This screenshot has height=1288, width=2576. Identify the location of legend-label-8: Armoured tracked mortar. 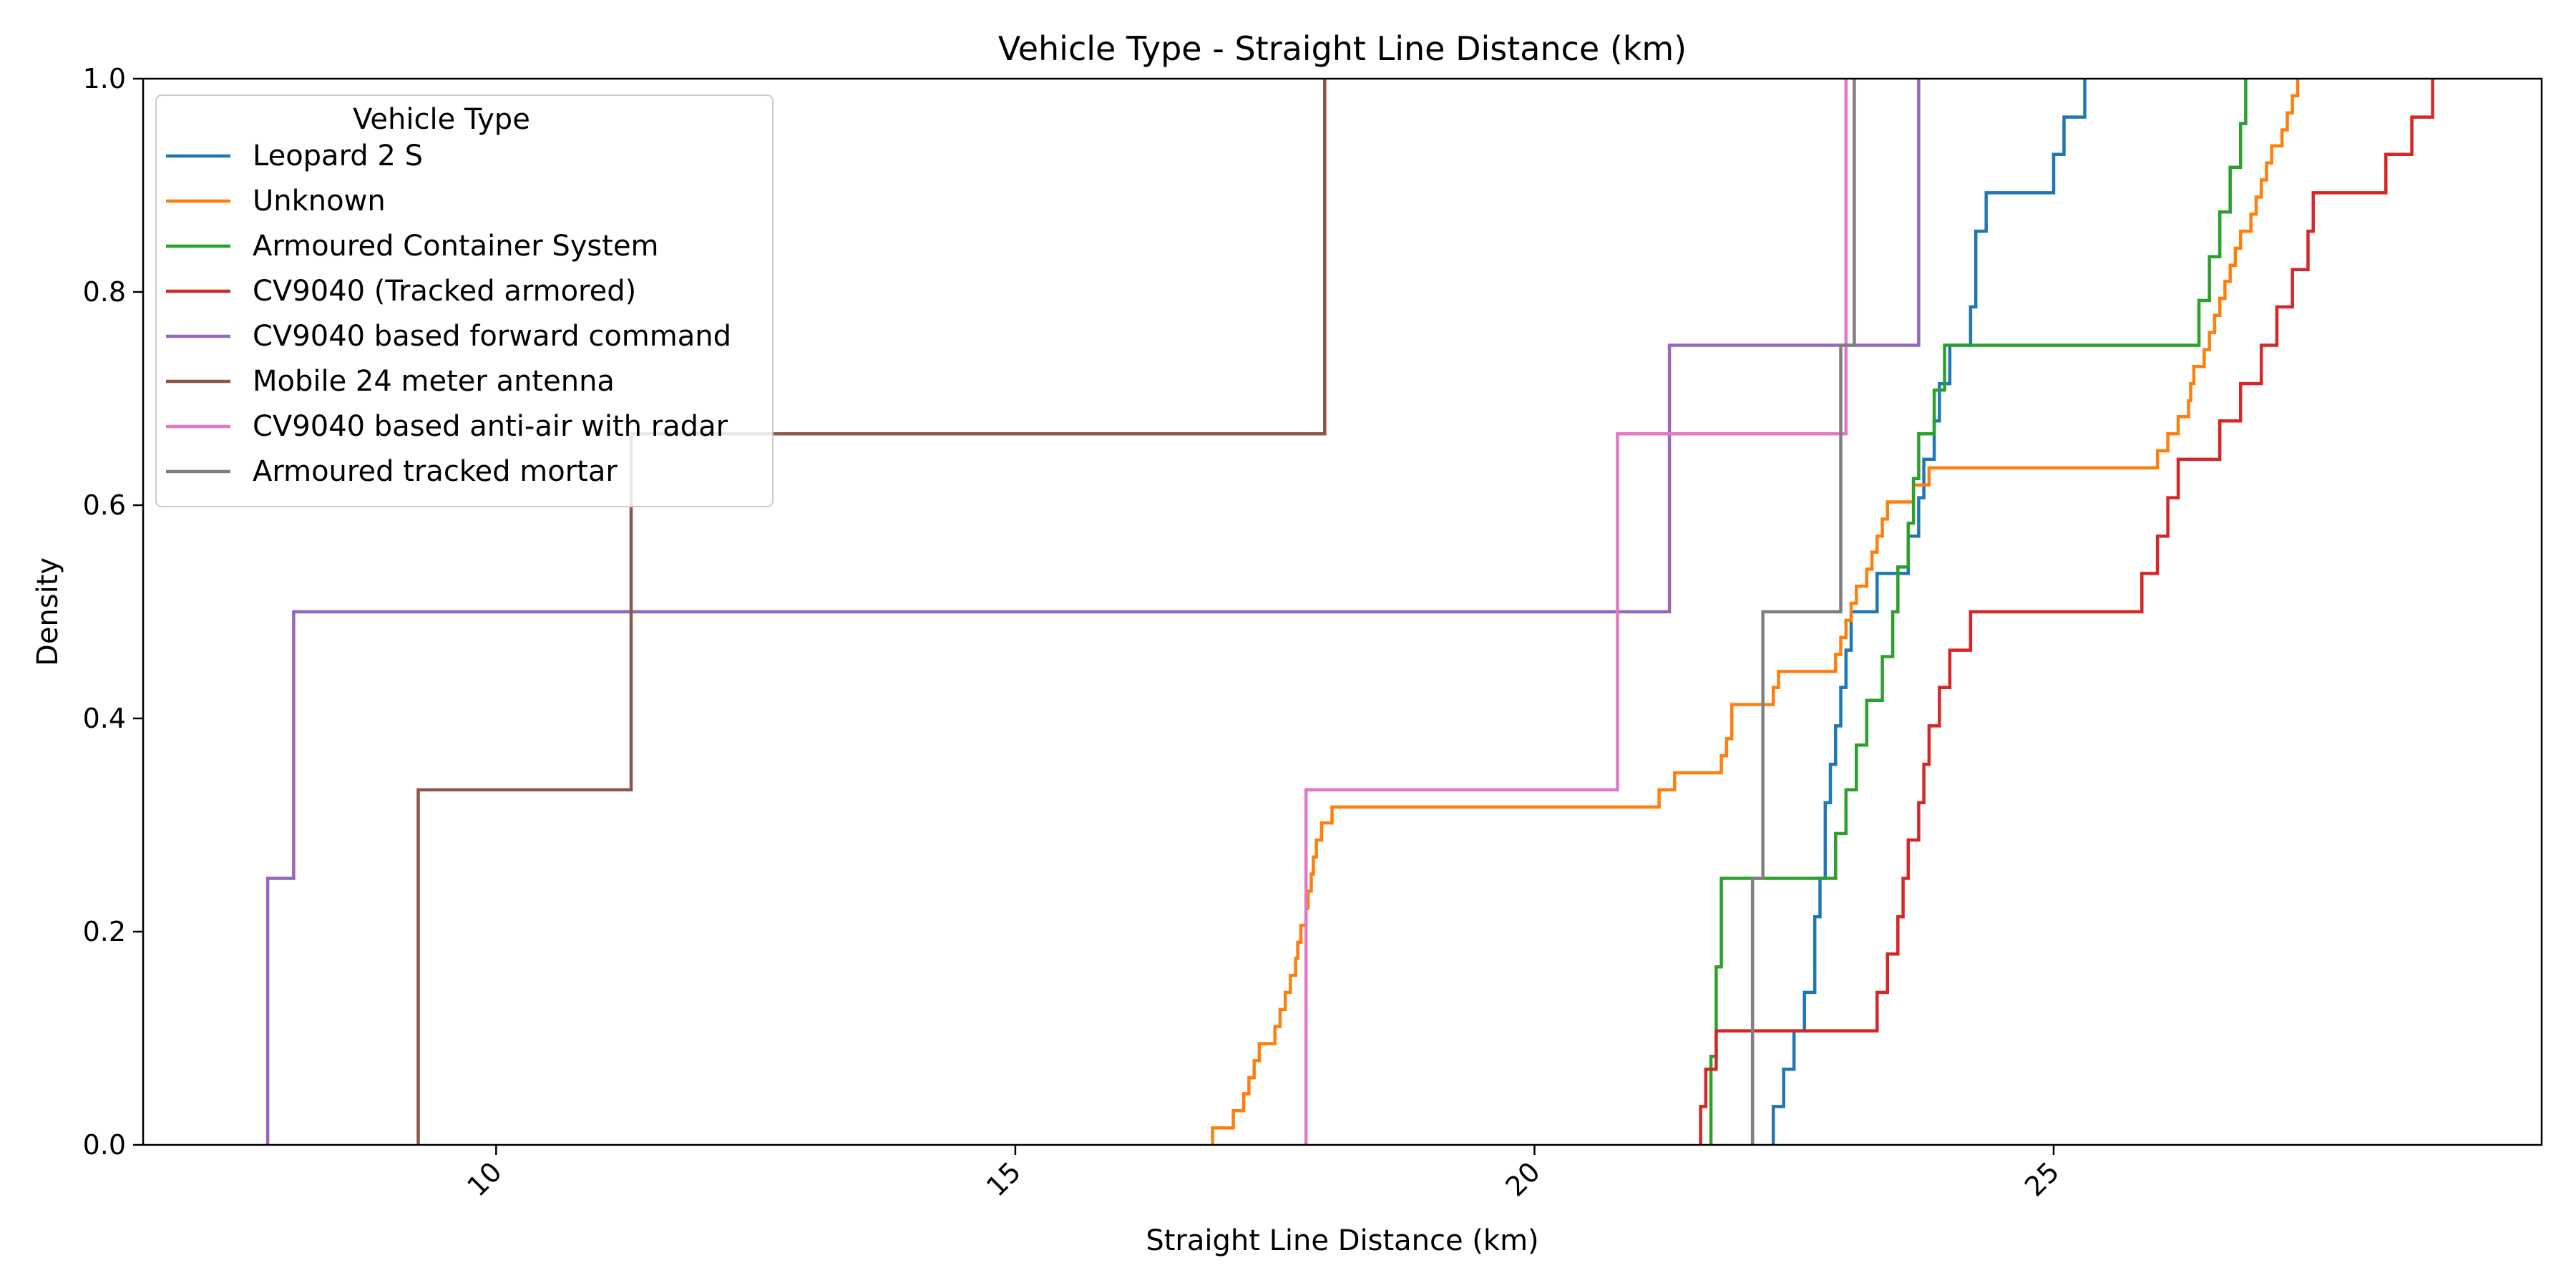
(435, 471).